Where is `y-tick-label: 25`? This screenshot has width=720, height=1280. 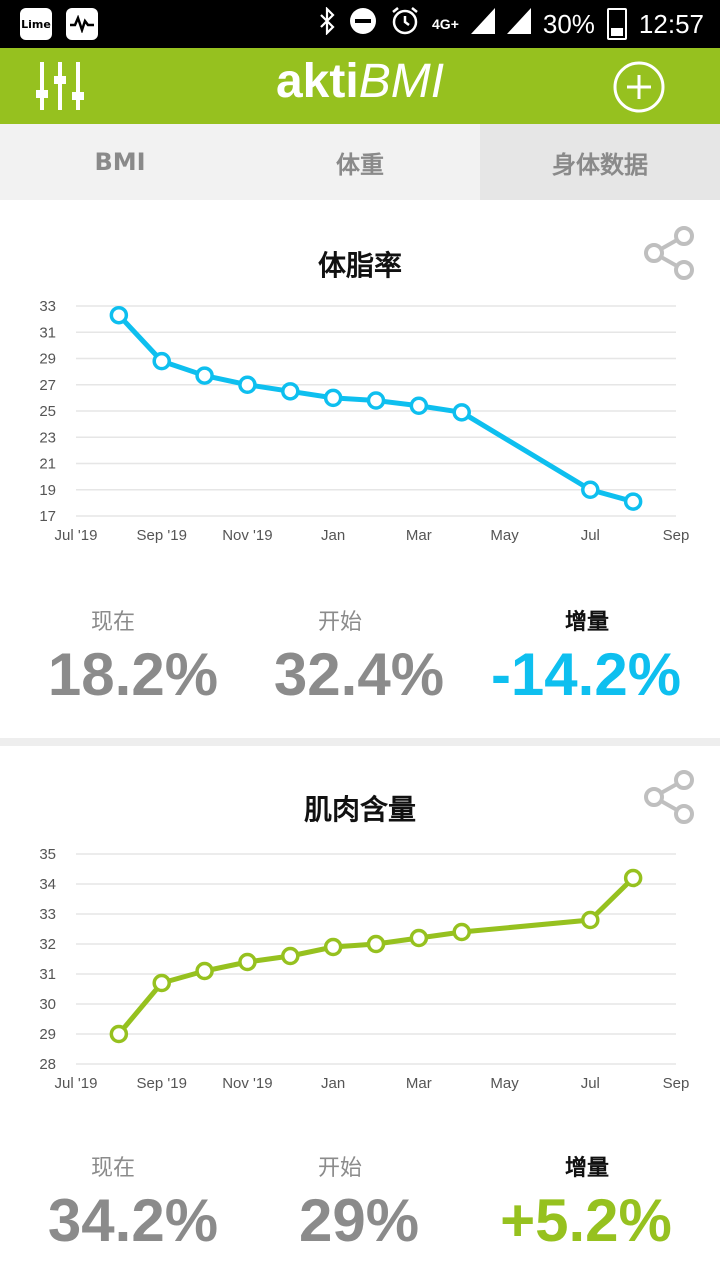
y-tick-label: 25 is located at coordinates (47, 411).